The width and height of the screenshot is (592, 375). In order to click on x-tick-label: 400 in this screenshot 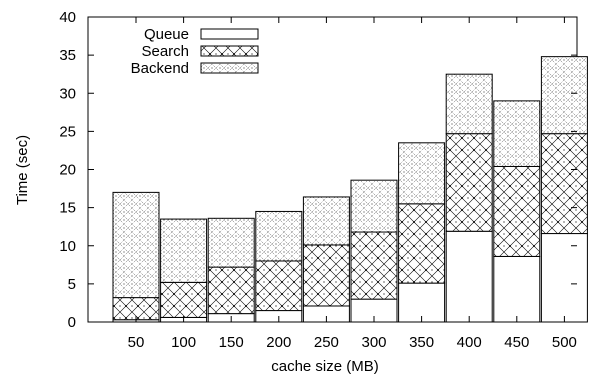, I will do `click(469, 342)`.